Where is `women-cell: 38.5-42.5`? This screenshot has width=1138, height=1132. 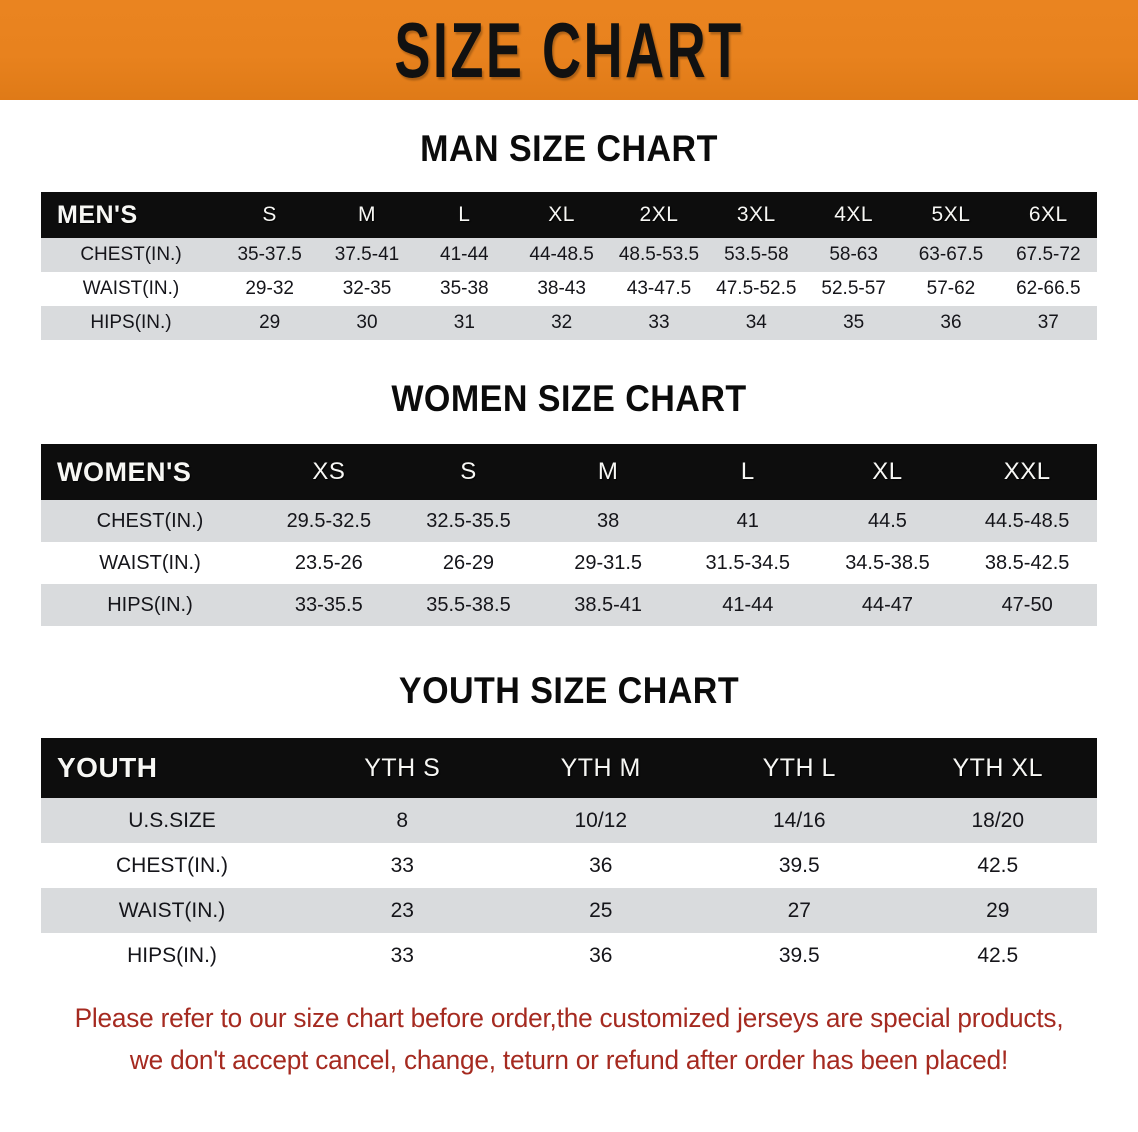 women-cell: 38.5-42.5 is located at coordinates (1027, 563).